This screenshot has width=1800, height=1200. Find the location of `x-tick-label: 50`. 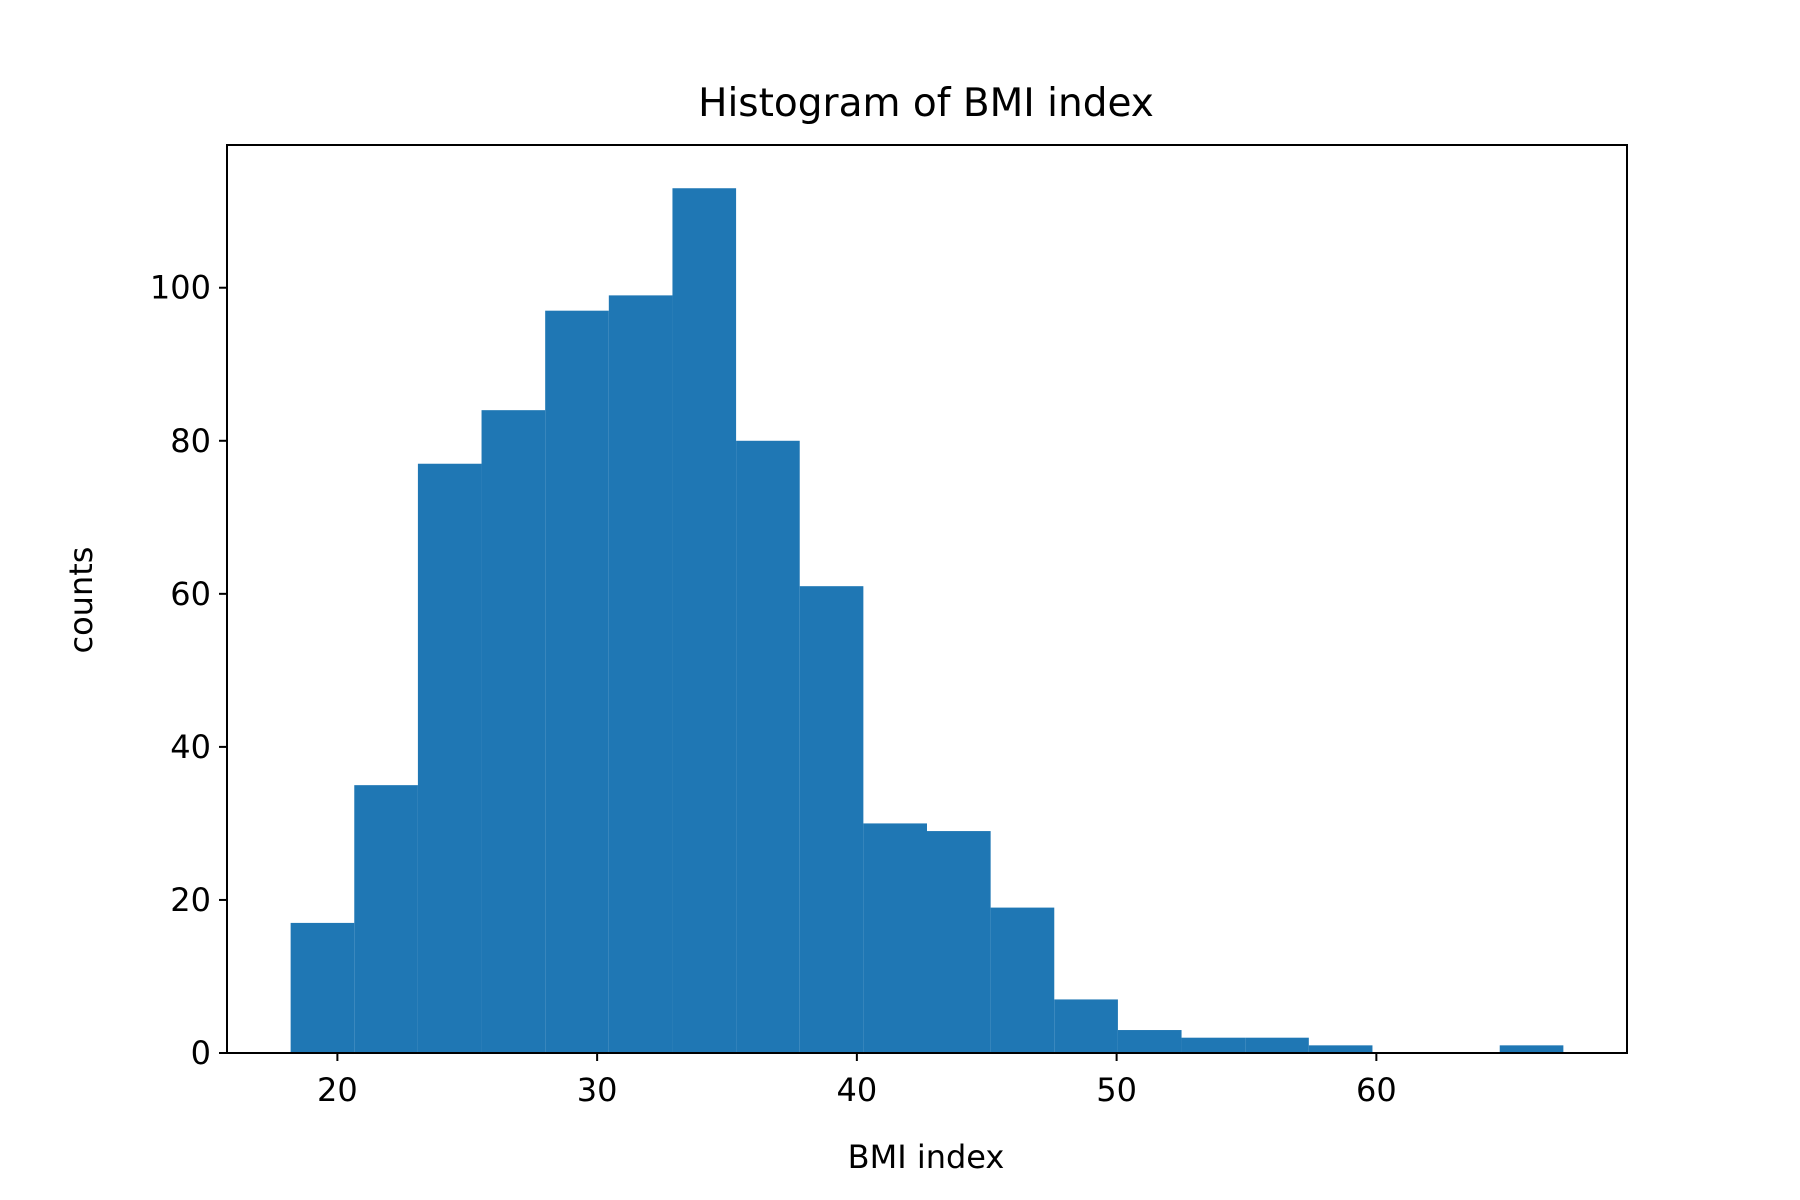

x-tick-label: 50 is located at coordinates (1116, 1090).